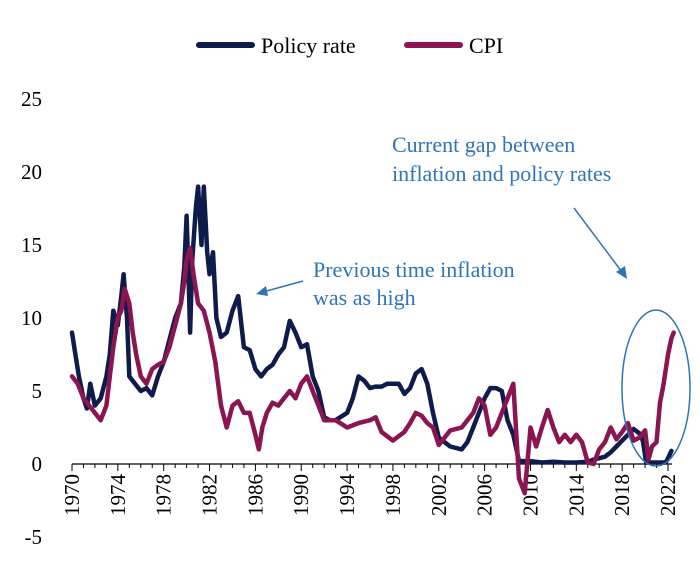 This screenshot has width=700, height=571. Describe the element at coordinates (668, 495) in the screenshot. I see `x-tick-label: 2022` at that location.